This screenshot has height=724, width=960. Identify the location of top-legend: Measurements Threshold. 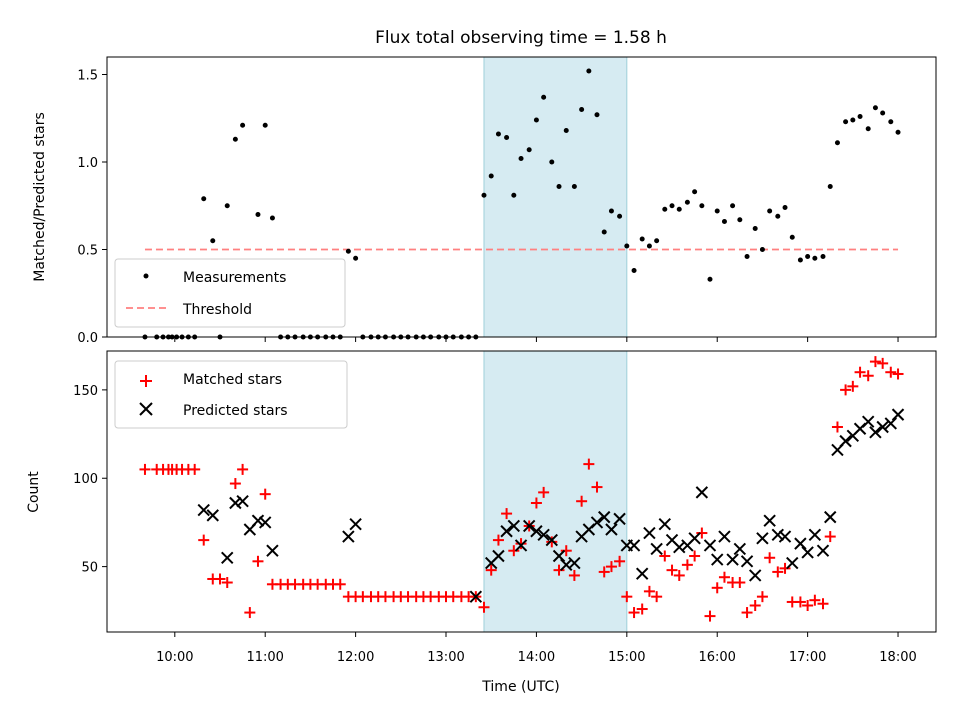
(230, 293).